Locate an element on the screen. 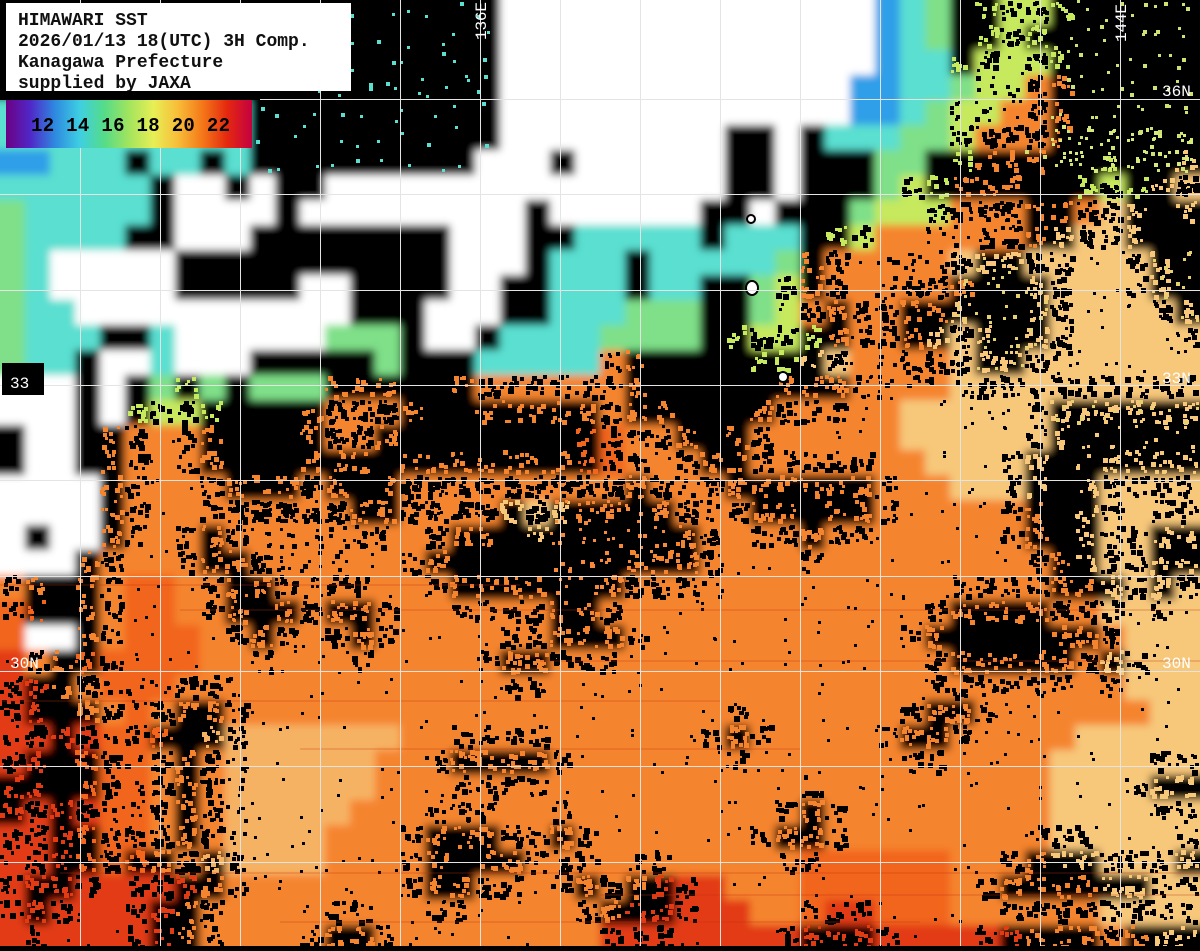 Image resolution: width=1200 pixels, height=951 pixels. svg-text: 144E is located at coordinates (1122, 23).